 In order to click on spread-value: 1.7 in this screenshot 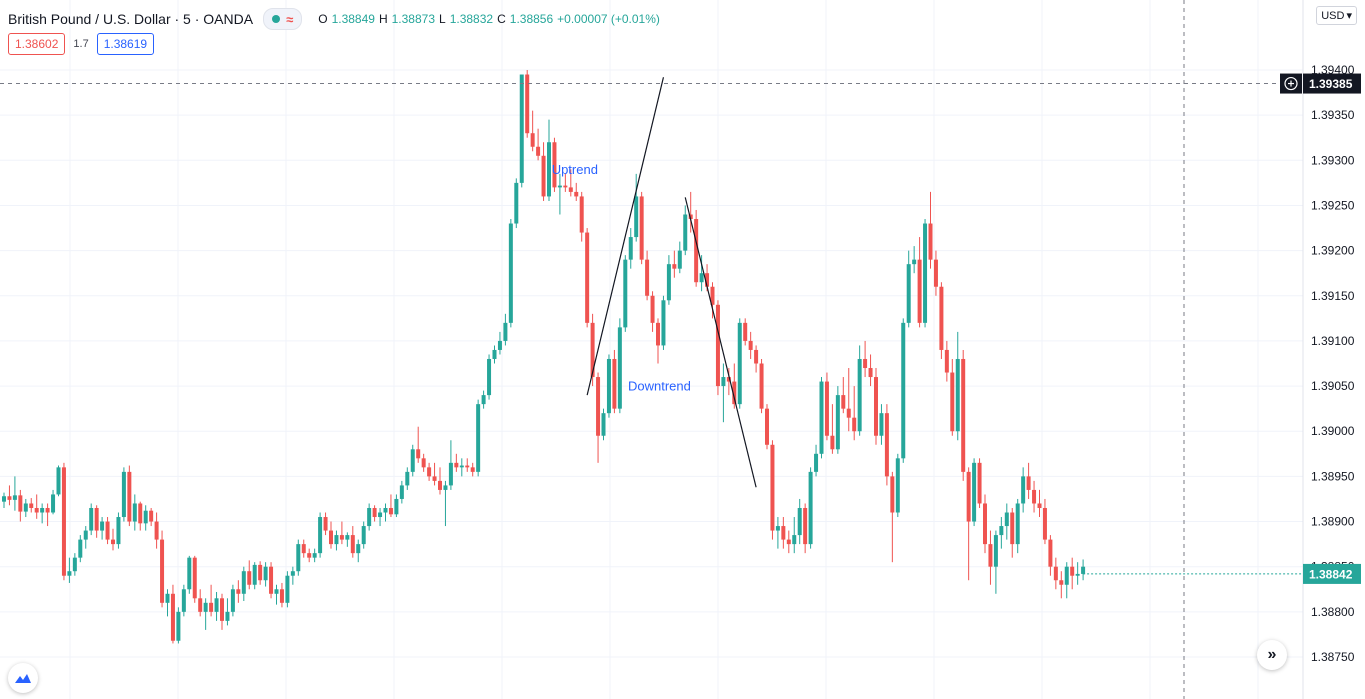, I will do `click(81, 44)`.